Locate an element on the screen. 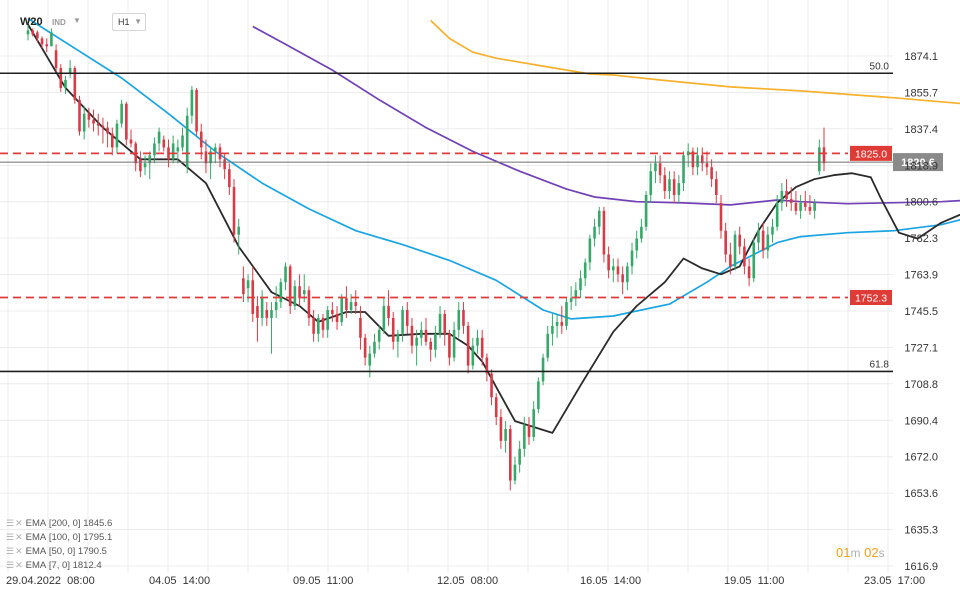 This screenshot has height=602, width=960. time-tick-label: 19.05 11:00 is located at coordinates (754, 581).